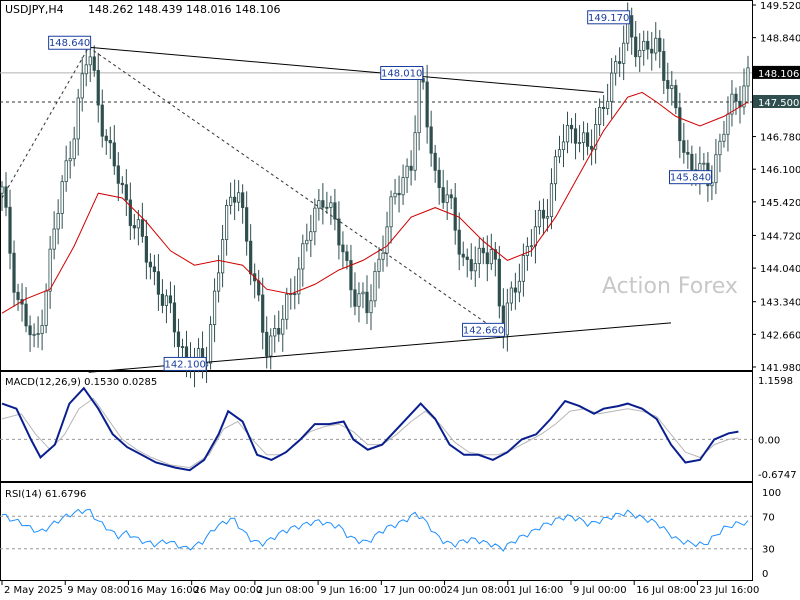  Describe the element at coordinates (164, 590) in the screenshot. I see `time-axis-label: 16 May 16:00` at that location.